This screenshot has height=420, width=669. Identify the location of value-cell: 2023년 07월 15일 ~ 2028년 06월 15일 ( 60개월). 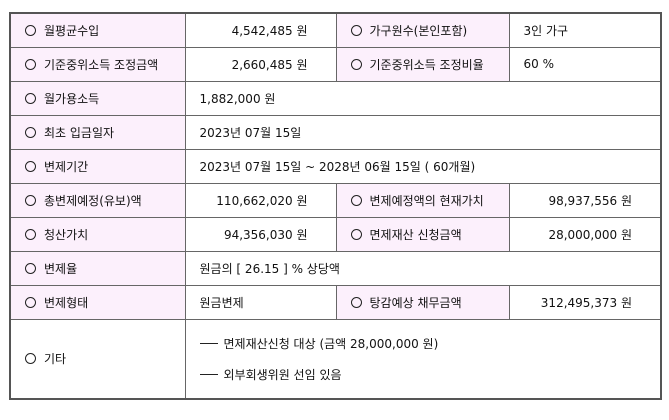
(423, 166).